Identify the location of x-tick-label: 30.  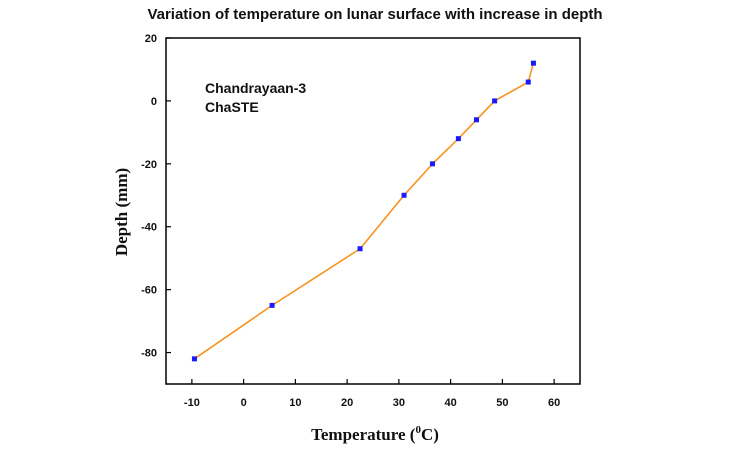
(399, 403).